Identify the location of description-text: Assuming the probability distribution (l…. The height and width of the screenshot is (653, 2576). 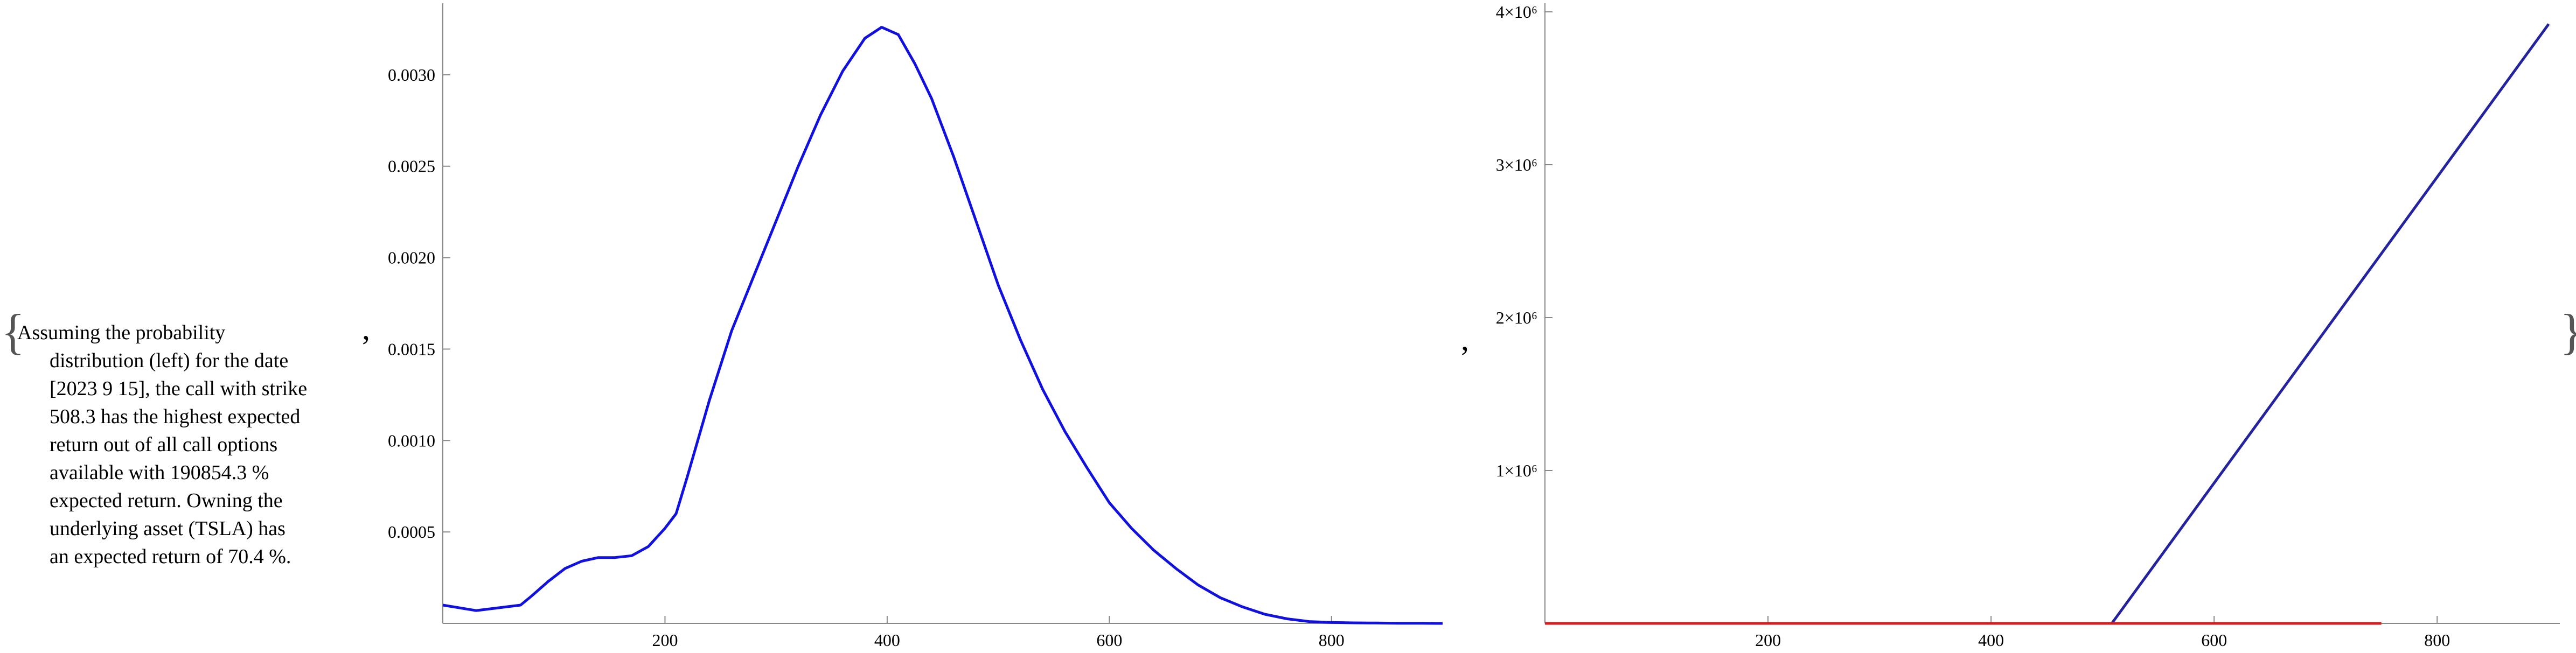
(190, 445).